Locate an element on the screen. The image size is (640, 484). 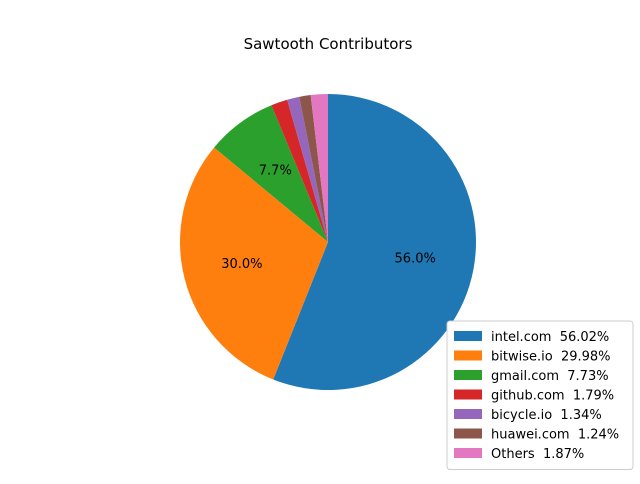
pie-percent-label-bitwise-io: 30.0% is located at coordinates (241, 264).